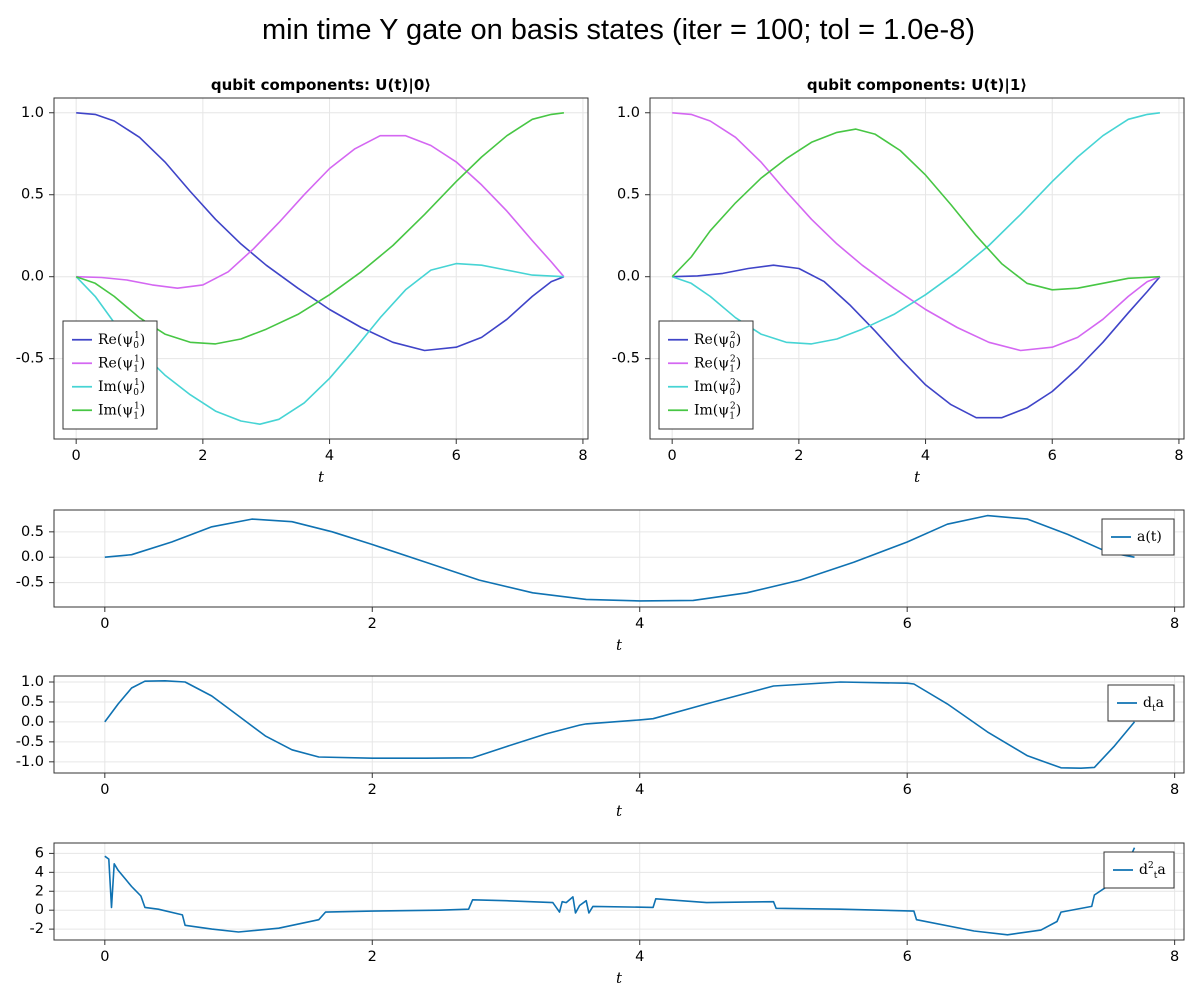  Describe the element at coordinates (39, 891) in the screenshot. I see `y-tick-label: 2` at that location.